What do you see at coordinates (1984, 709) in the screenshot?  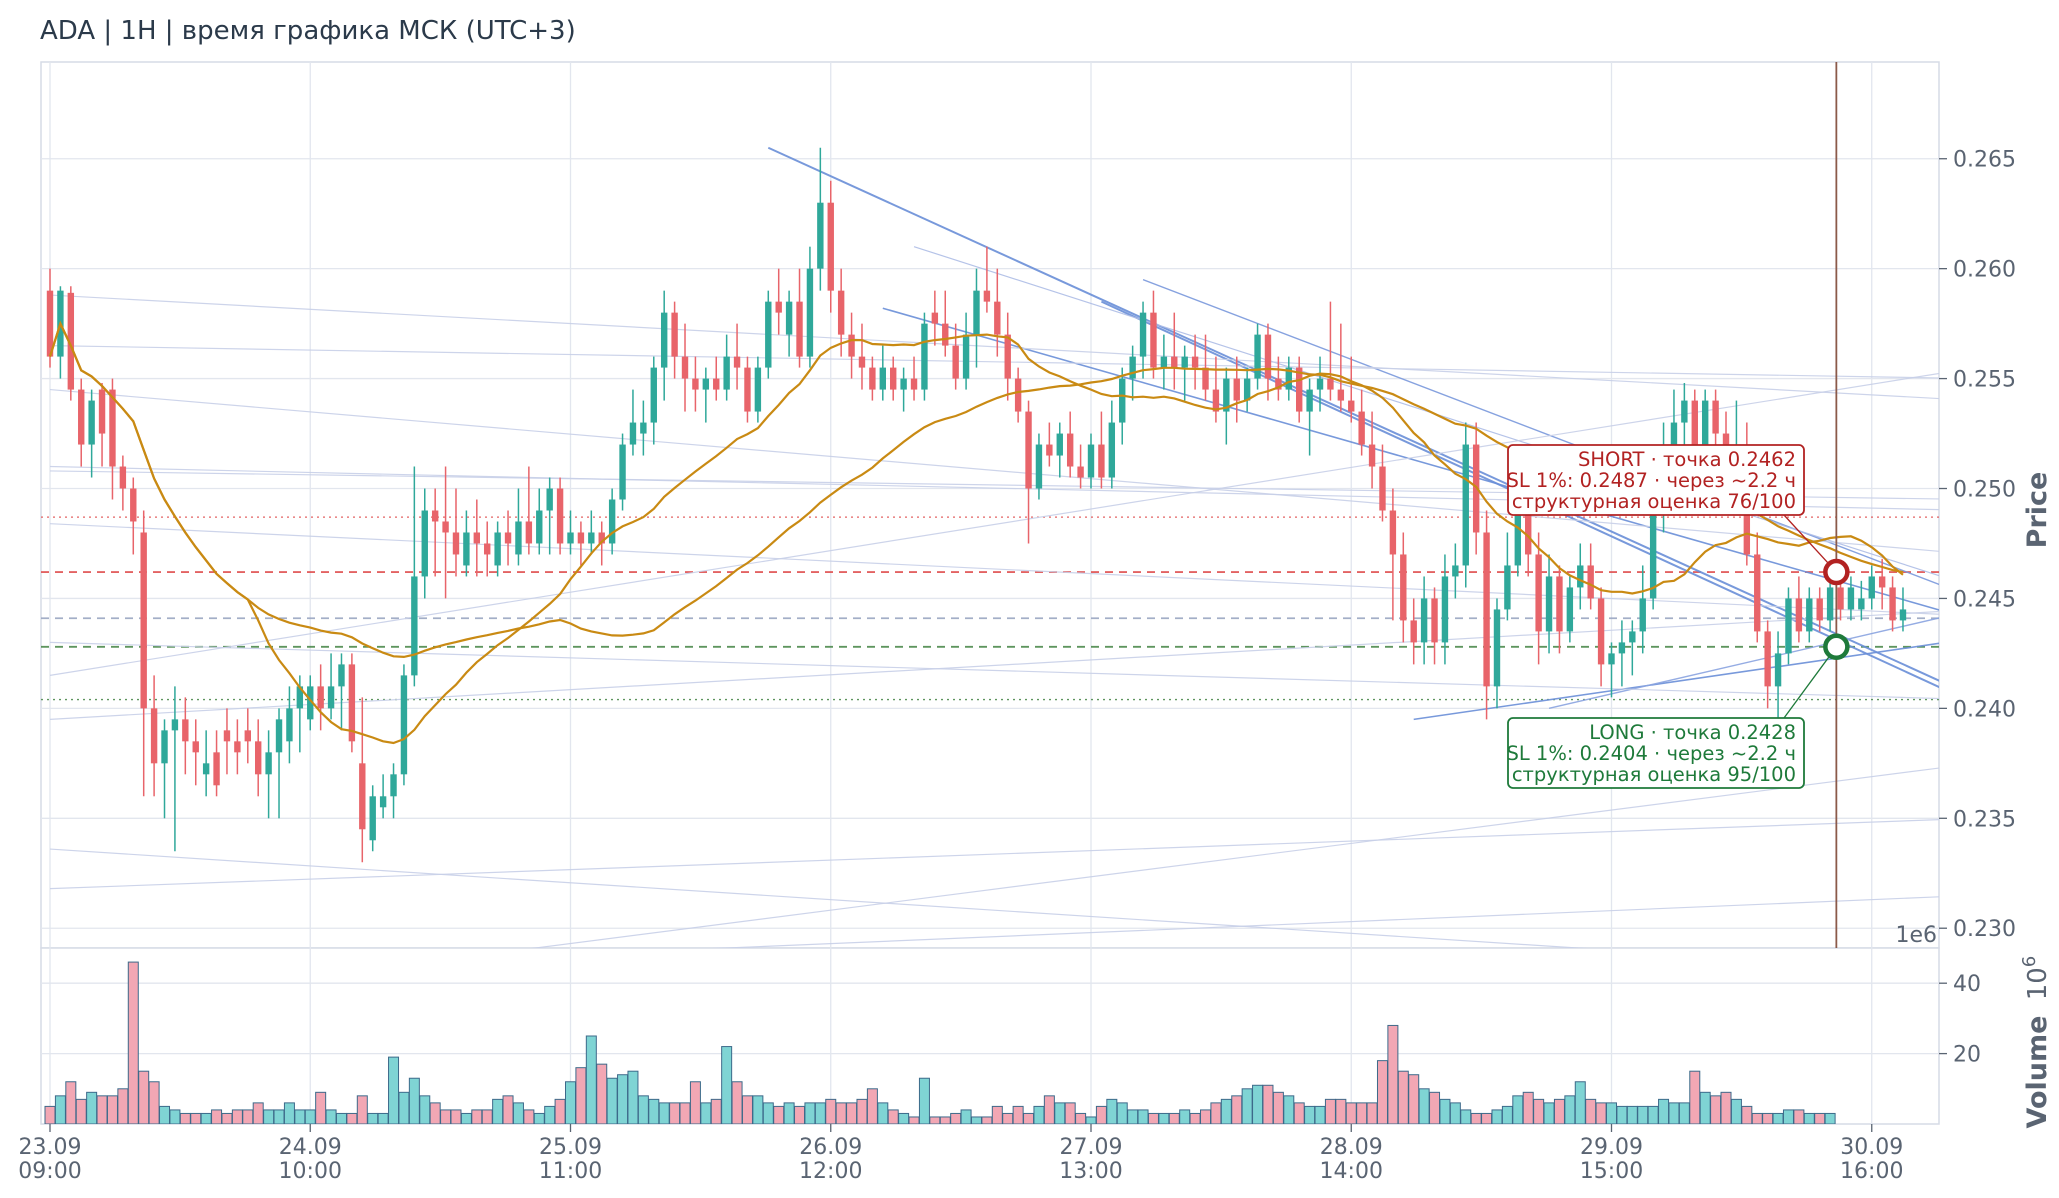 I see `price-tick-label: 0.240` at bounding box center [1984, 709].